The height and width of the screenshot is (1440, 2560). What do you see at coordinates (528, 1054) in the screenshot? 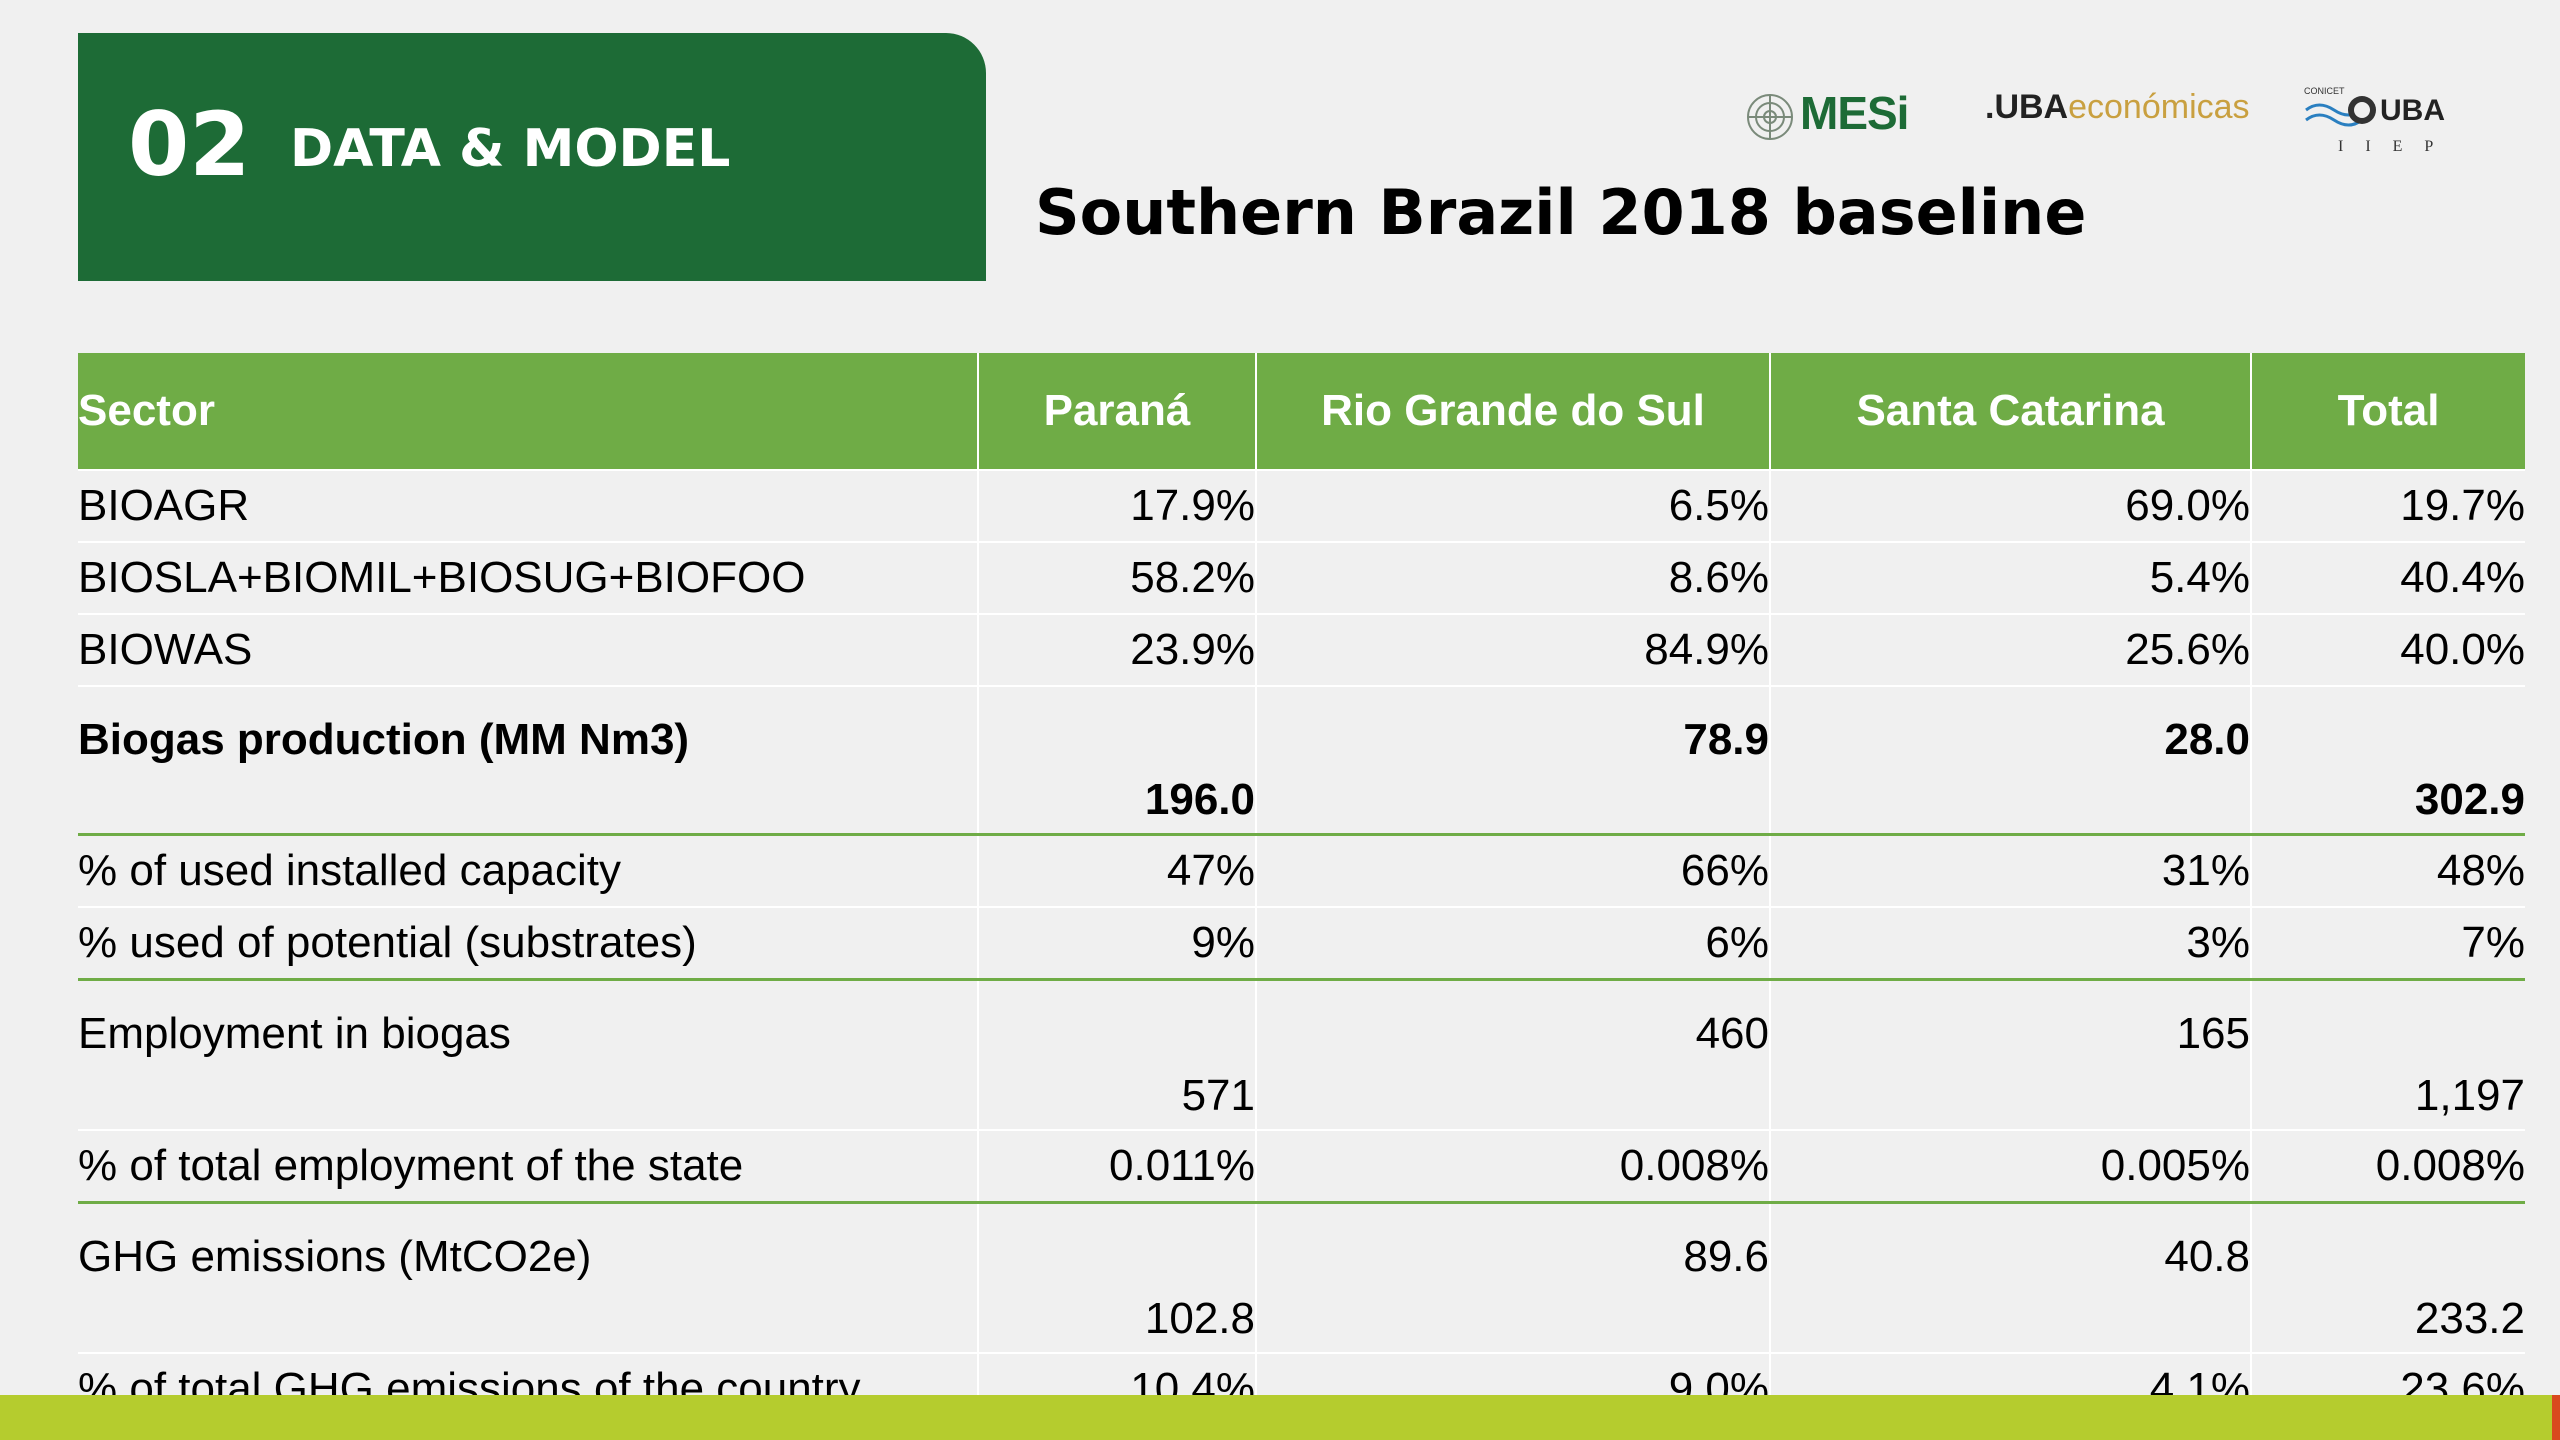
I see `row-label: Employment in biogas` at bounding box center [528, 1054].